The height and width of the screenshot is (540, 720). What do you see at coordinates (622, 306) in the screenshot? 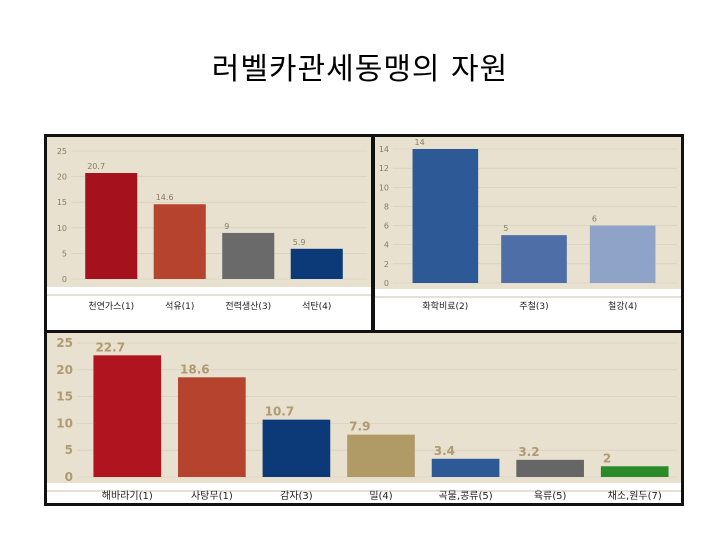
I see `chart-1-category-label: 철강(4)` at bounding box center [622, 306].